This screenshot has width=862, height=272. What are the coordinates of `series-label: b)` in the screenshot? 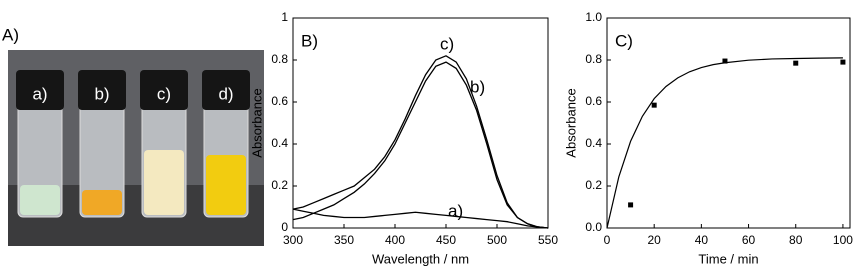 It's located at (477, 86).